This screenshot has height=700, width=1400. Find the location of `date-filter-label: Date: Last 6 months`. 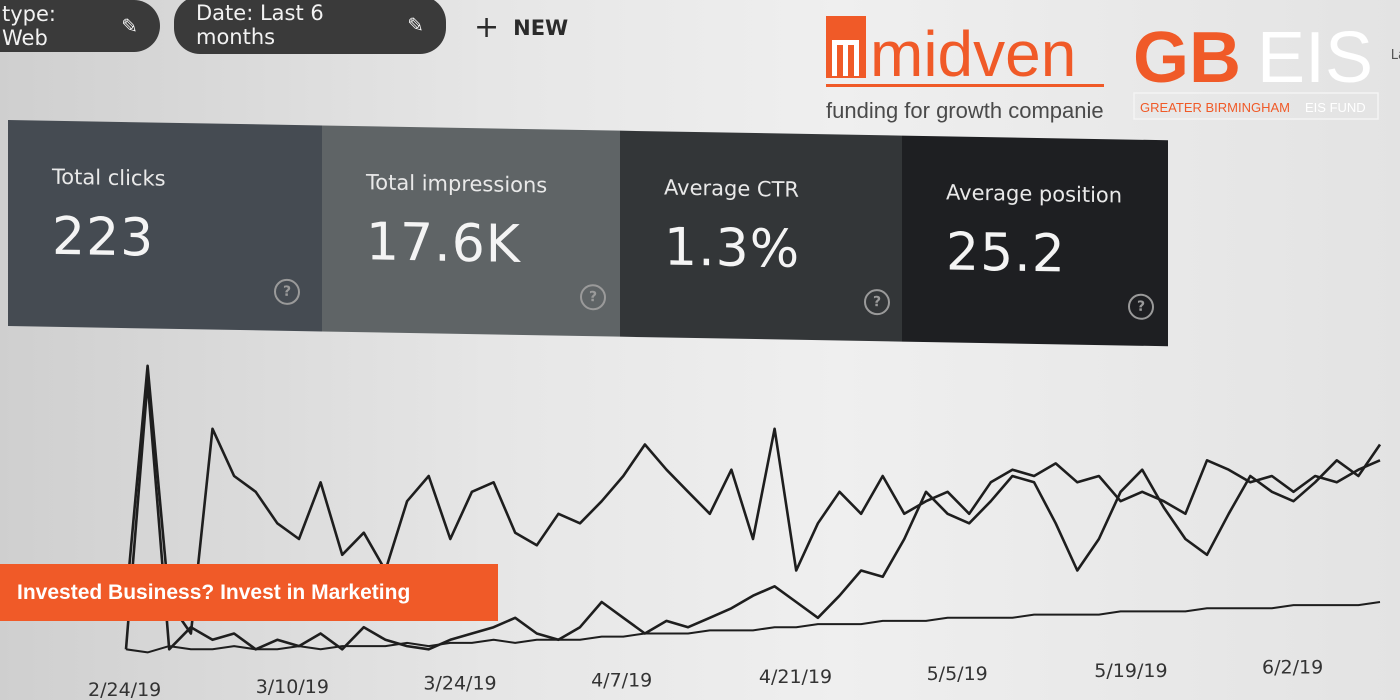

date-filter-label: Date: Last 6 months is located at coordinates (260, 25).